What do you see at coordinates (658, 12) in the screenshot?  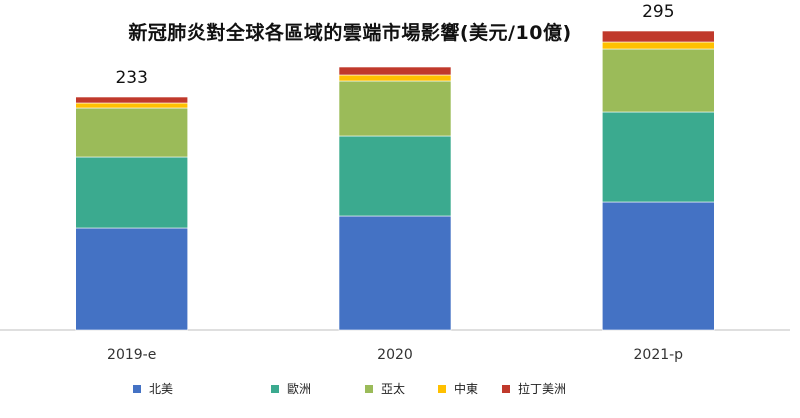 I see `total-label-2021-p: 295` at bounding box center [658, 12].